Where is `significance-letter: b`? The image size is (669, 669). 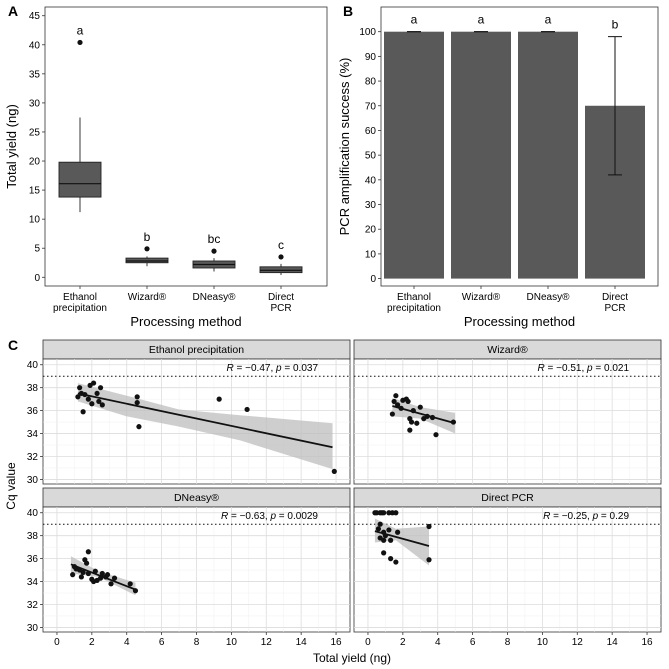
significance-letter: b is located at coordinates (147, 237).